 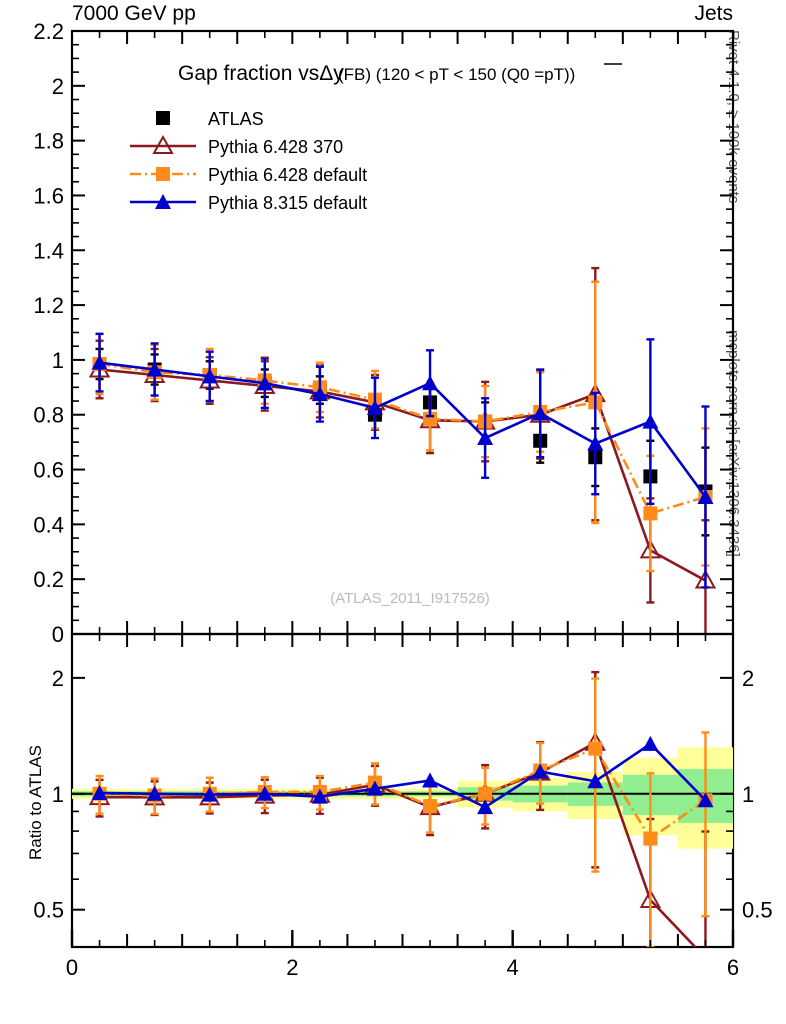 What do you see at coordinates (58, 360) in the screenshot?
I see `y-tick-label: 1` at bounding box center [58, 360].